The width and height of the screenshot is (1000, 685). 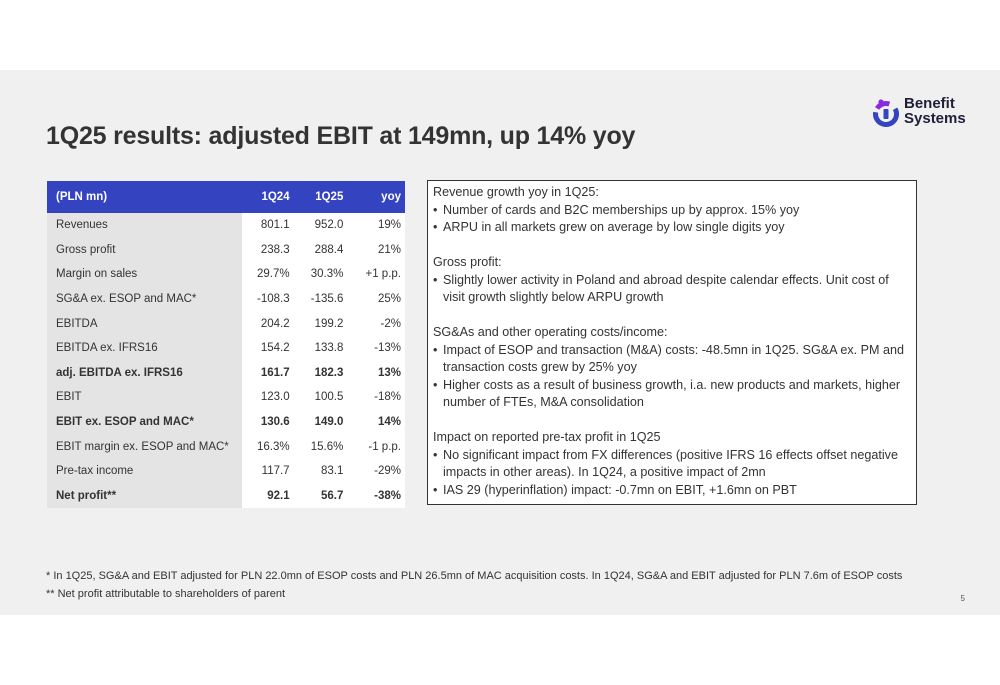 What do you see at coordinates (144, 446) in the screenshot?
I see `row-label: EBIT margin ex. ESOP and MAC*` at bounding box center [144, 446].